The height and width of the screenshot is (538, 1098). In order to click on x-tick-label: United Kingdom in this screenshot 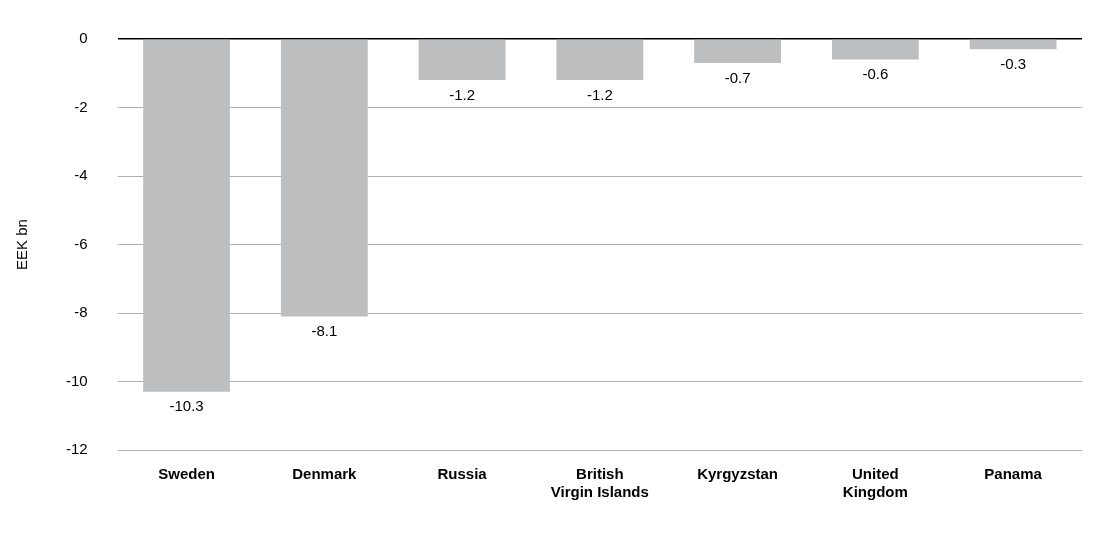, I will do `click(875, 483)`.